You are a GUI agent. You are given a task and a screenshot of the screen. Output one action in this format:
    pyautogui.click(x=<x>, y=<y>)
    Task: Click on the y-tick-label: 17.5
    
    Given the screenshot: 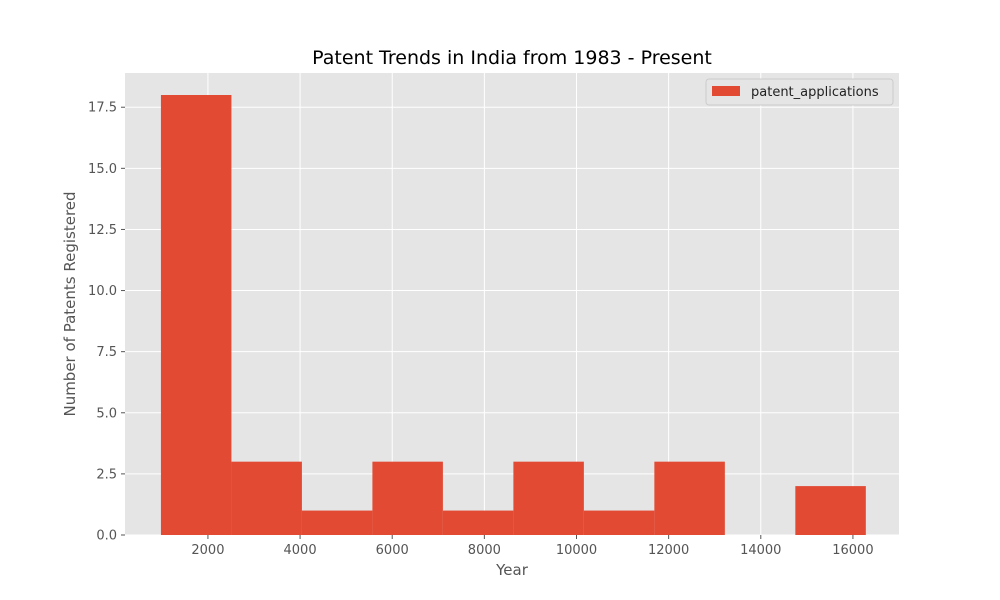 What is the action you would take?
    pyautogui.click(x=102, y=108)
    